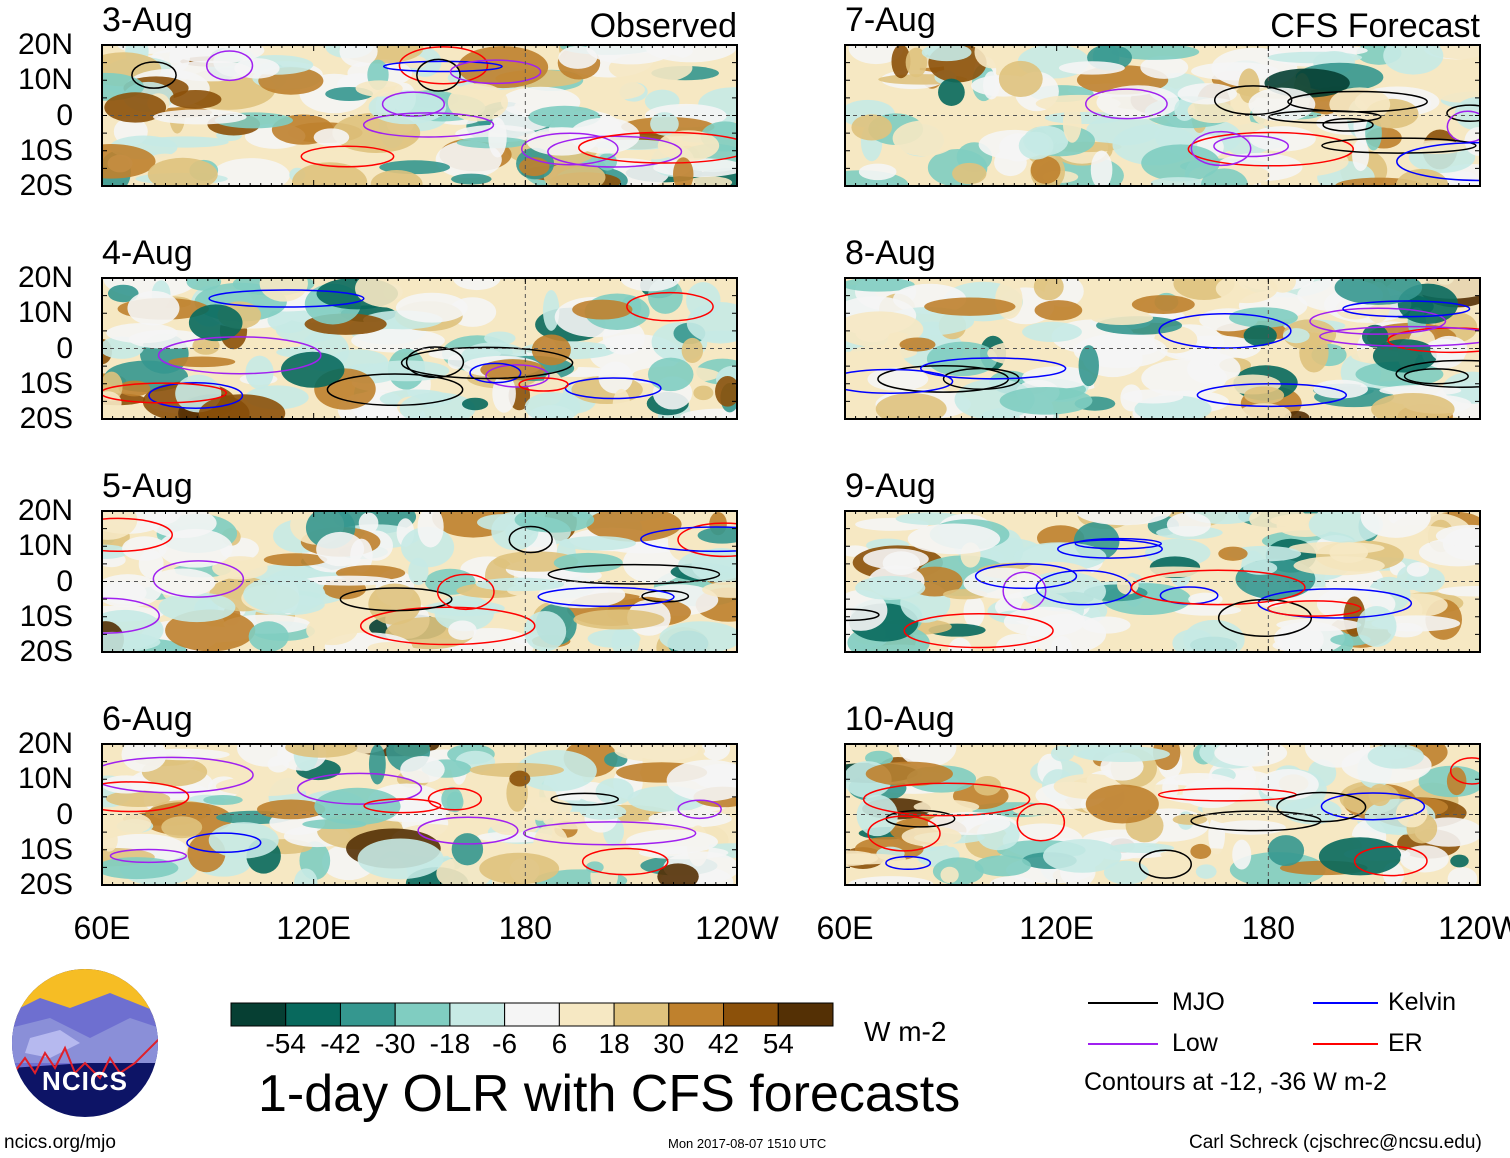 The width and height of the screenshot is (1510, 1158). I want to click on low-line-swatch, so click(1123, 1044).